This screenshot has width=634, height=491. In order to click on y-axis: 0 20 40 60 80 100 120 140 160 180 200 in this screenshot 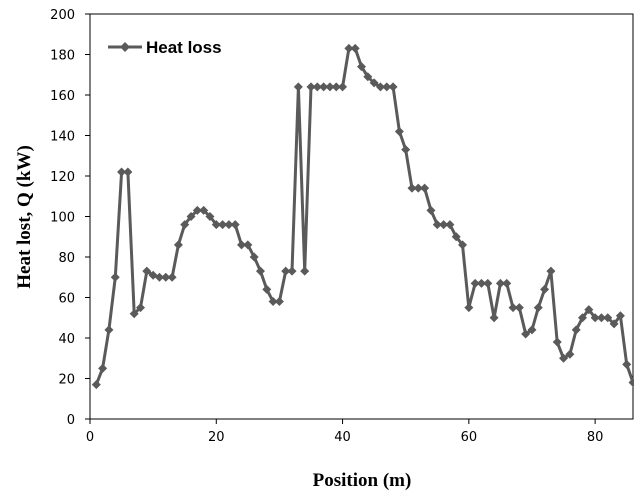, I will do `click(70, 218)`.